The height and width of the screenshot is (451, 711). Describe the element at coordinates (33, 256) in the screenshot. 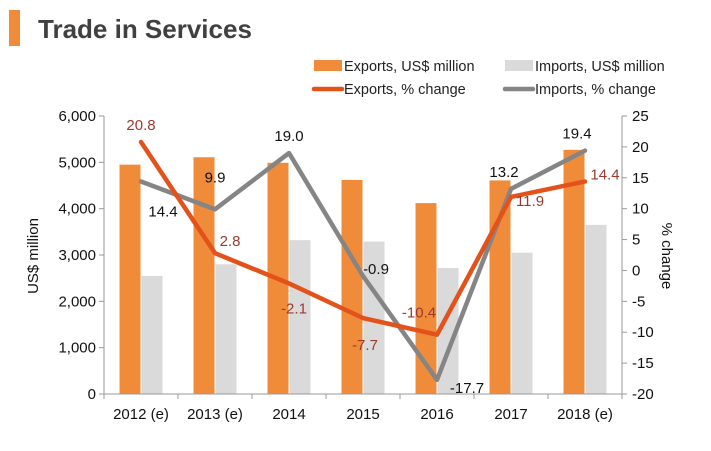

I see `y-axis-title: US$ million` at that location.